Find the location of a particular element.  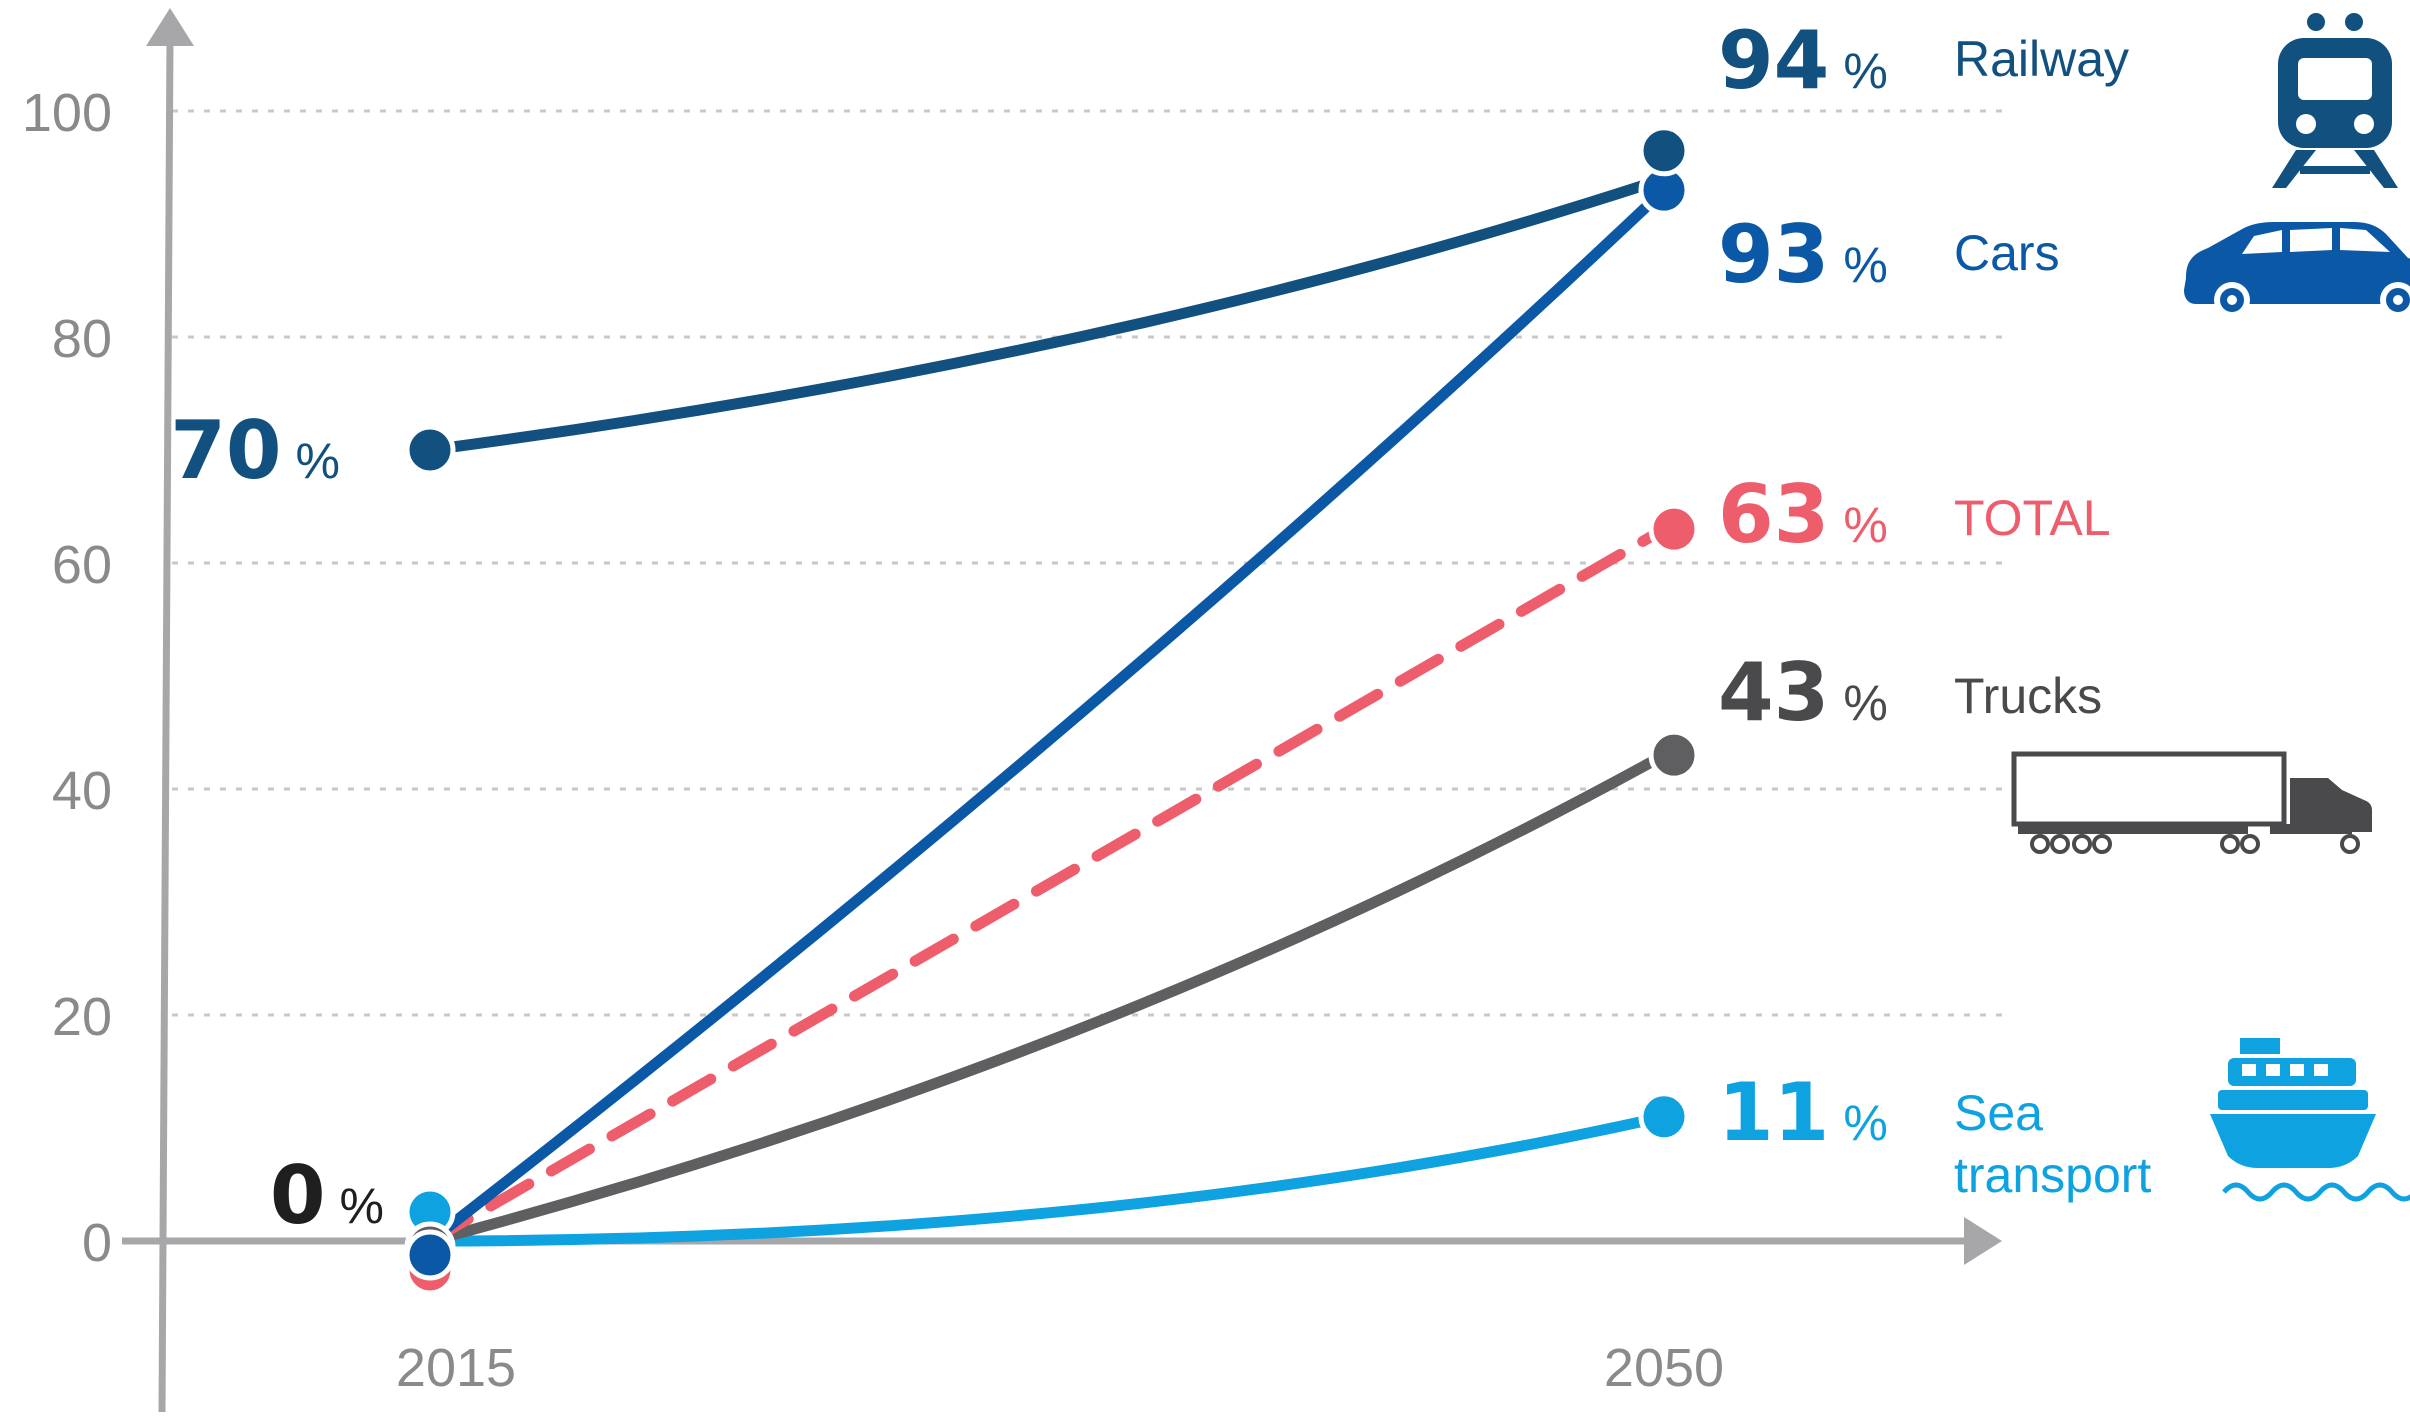

cars-end-label: 93% is located at coordinates (1803, 254).